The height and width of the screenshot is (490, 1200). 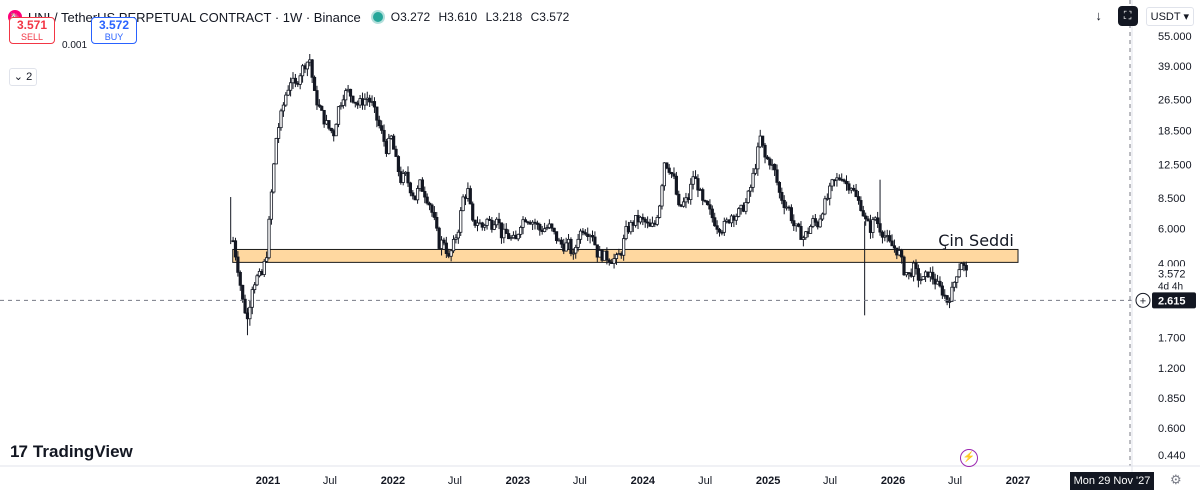 What do you see at coordinates (19, 451) in the screenshot?
I see `tradingview-mark-icon: 17` at bounding box center [19, 451].